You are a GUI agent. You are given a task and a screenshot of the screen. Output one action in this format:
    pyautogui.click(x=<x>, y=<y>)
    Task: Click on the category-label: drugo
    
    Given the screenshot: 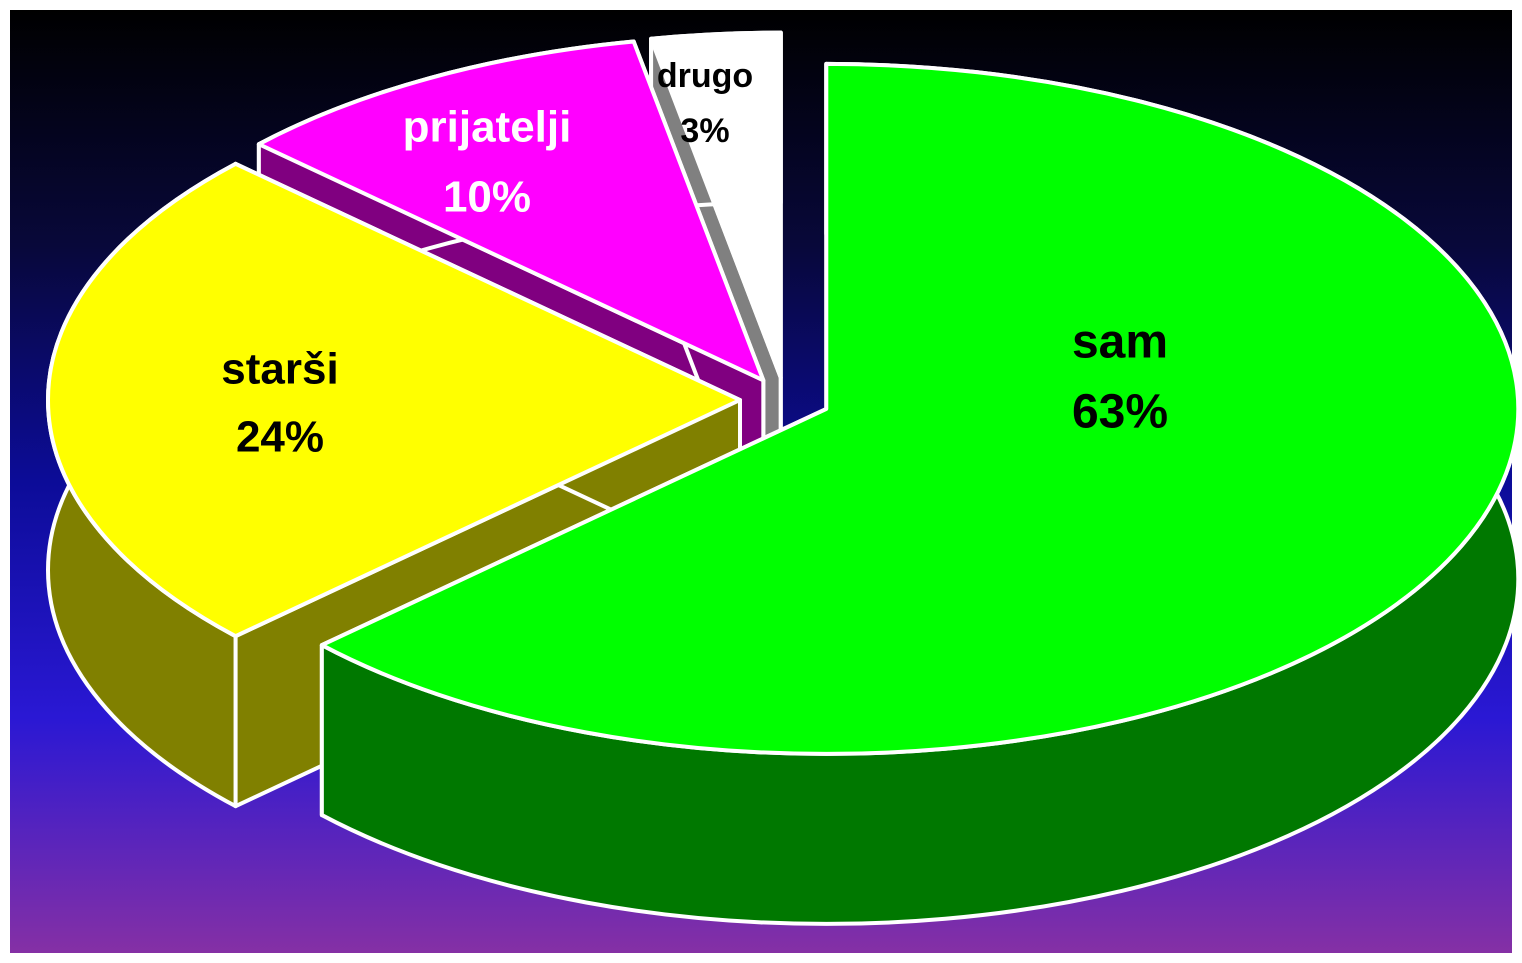 What is the action you would take?
    pyautogui.click(x=705, y=76)
    